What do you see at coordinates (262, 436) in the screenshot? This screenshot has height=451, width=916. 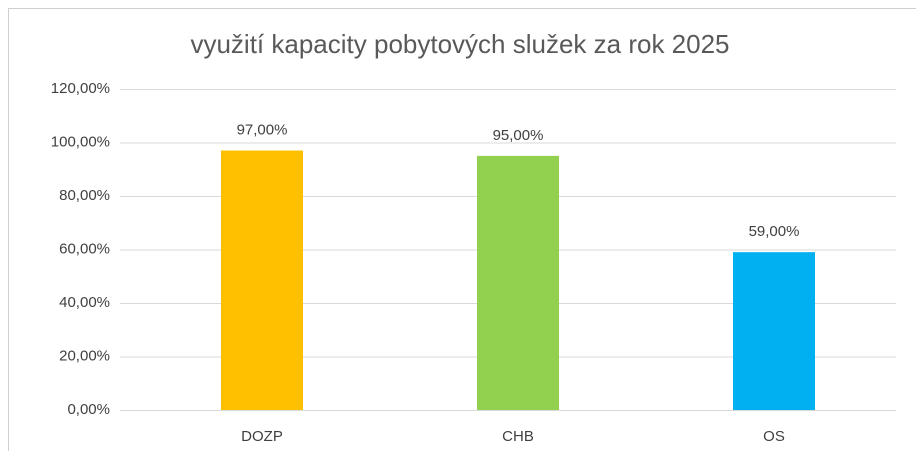 I see `x-tick-label: DOZP` at bounding box center [262, 436].